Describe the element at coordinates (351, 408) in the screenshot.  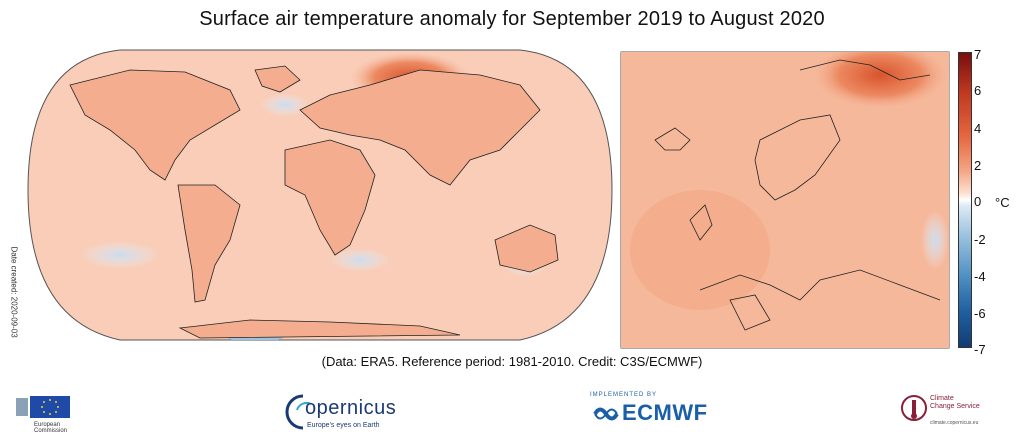
I see `copernicus-wordmark: opernicus` at that location.